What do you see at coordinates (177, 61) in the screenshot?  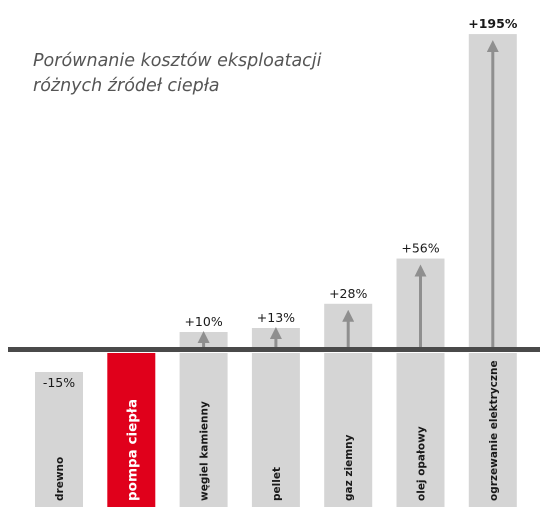 I see `chart-title-line-1: Porównanie kosztów eksploatacji` at bounding box center [177, 61].